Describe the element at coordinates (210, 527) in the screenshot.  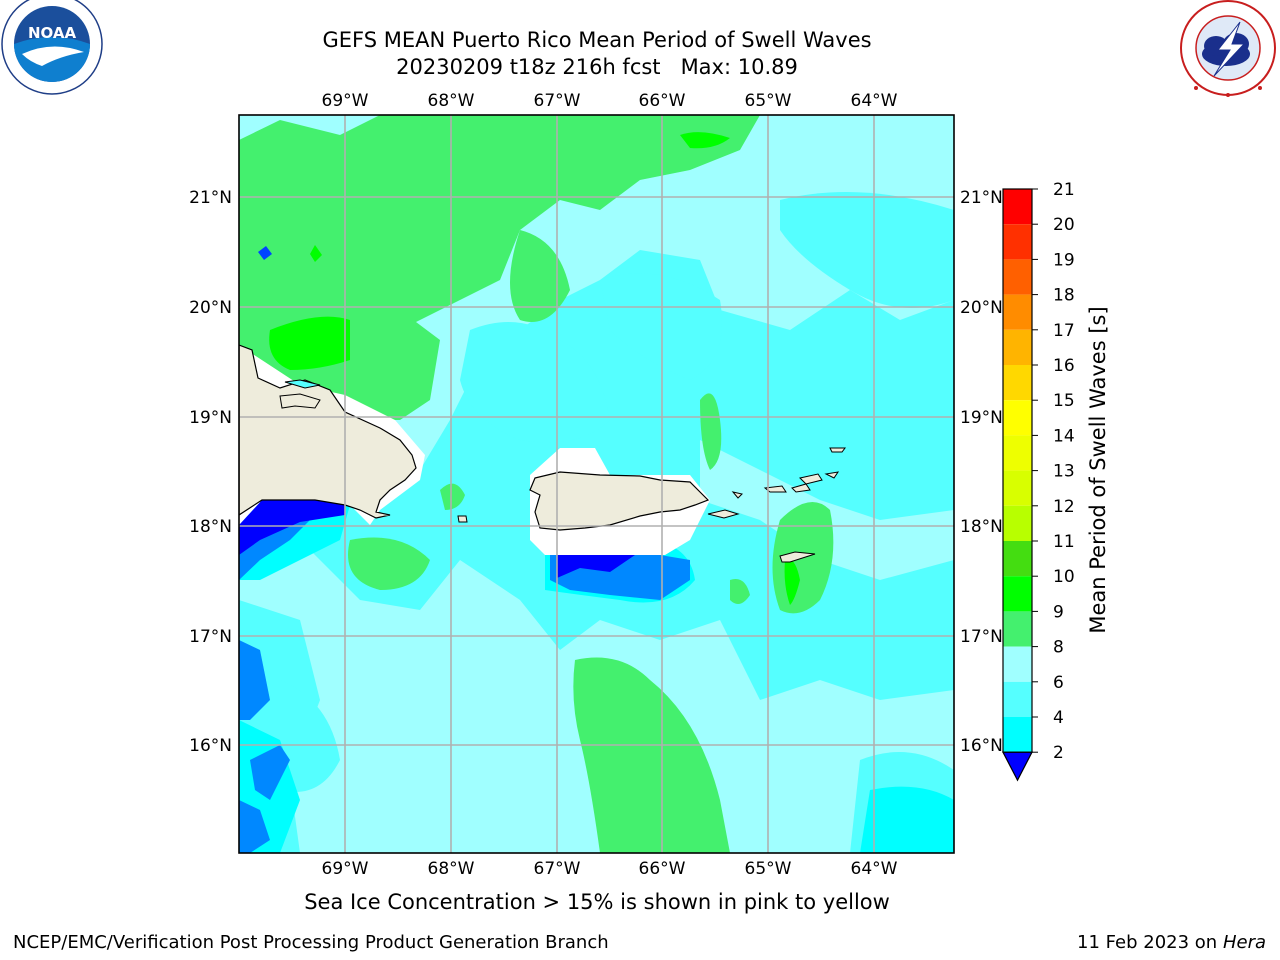
I see `lat-tick-left: 18°N` at that location.